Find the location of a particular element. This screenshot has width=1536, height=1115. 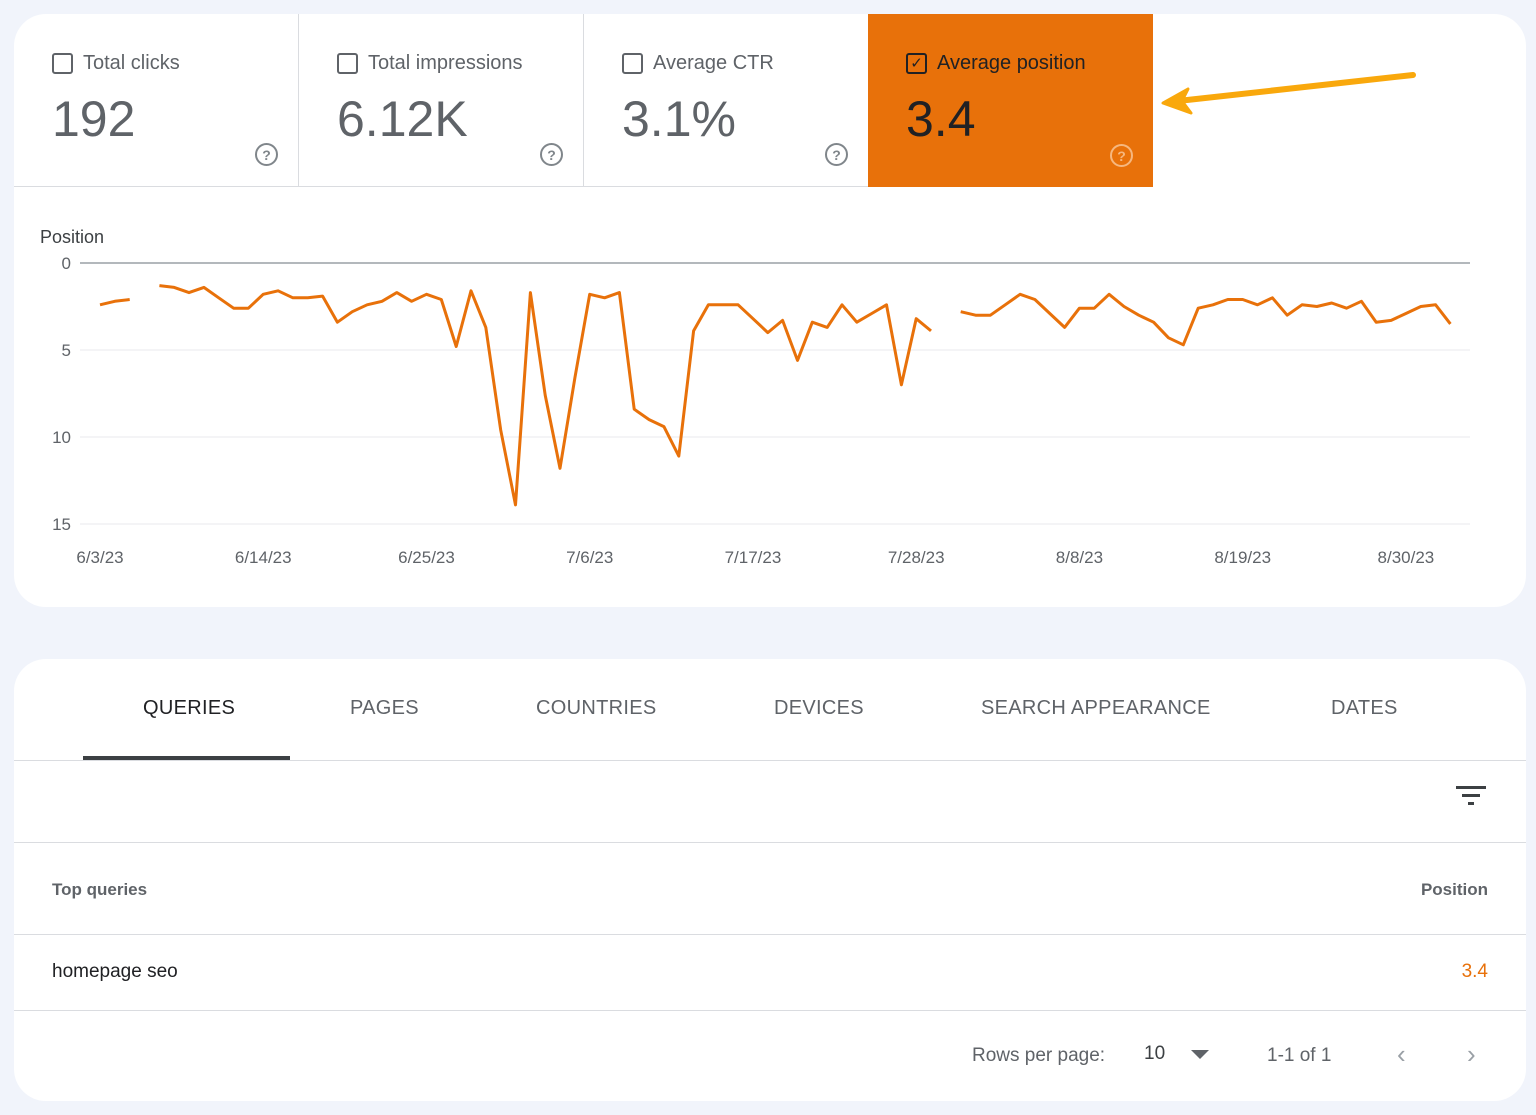

rows-per-page-label: Rows per page: is located at coordinates (1039, 1055).